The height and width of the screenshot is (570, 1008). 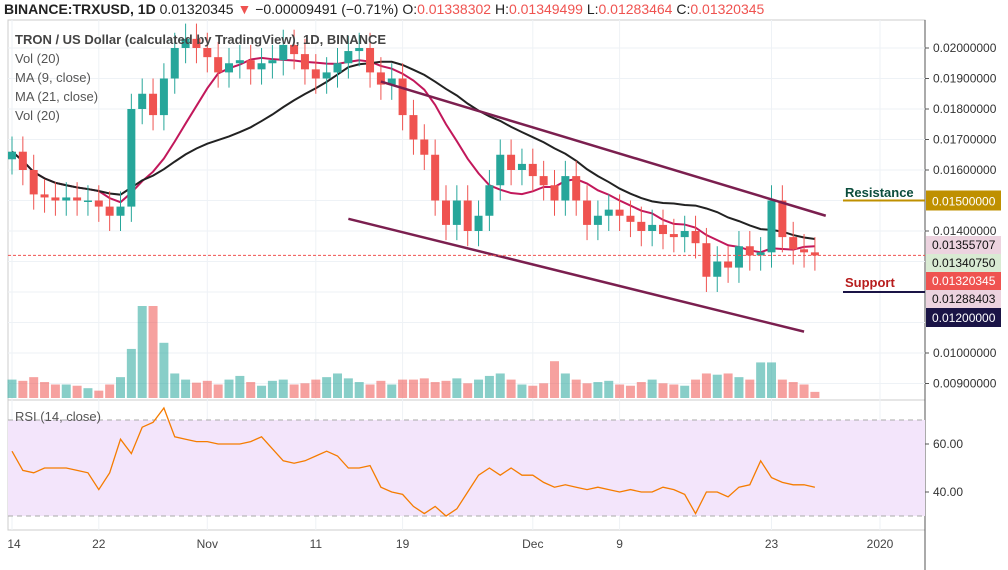 What do you see at coordinates (965, 384) in the screenshot?
I see `price-tick-label: 0.00900000` at bounding box center [965, 384].